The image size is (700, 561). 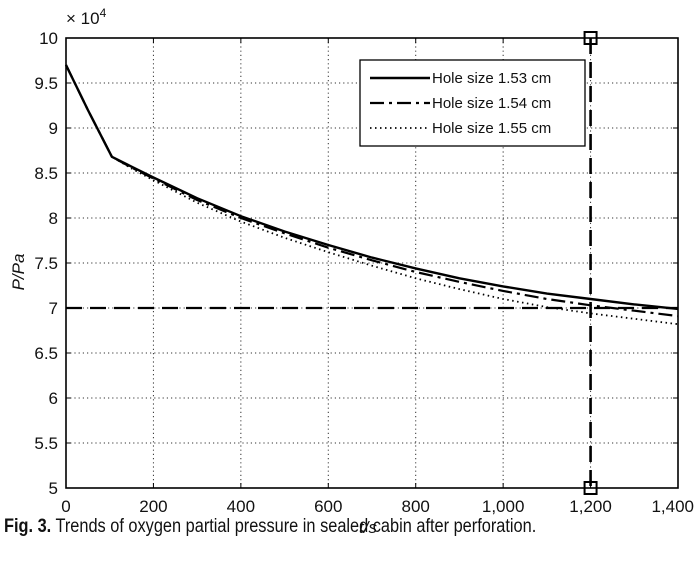 I want to click on x-tick-label: 1,200, so click(x=590, y=506).